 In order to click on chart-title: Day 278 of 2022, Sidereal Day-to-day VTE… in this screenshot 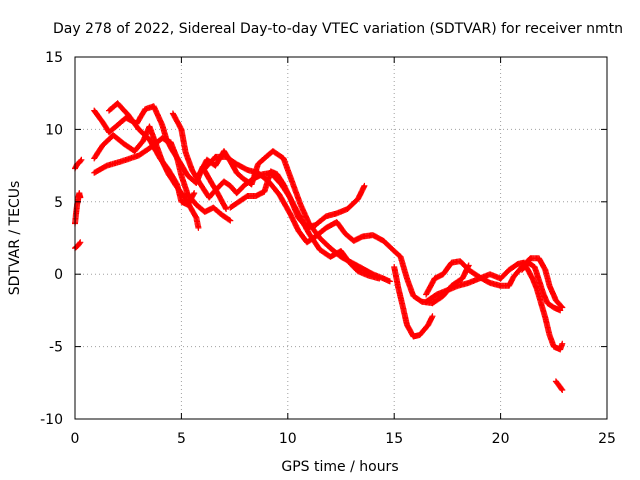, I will do `click(338, 29)`.